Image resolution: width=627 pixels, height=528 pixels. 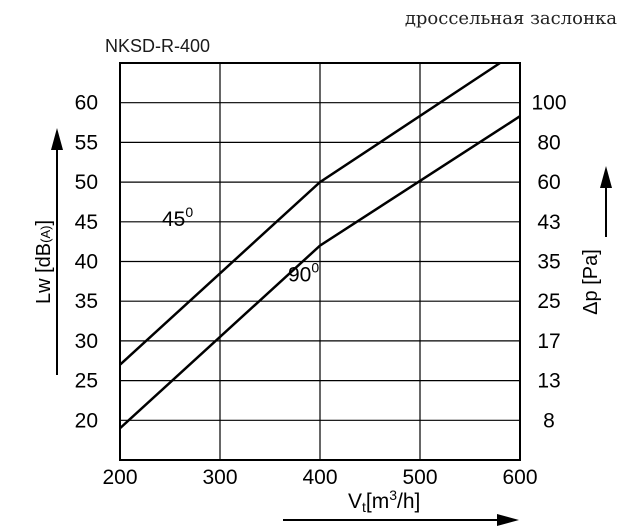 What do you see at coordinates (548, 381) in the screenshot?
I see `y-right-tick-label: 13` at bounding box center [548, 381].